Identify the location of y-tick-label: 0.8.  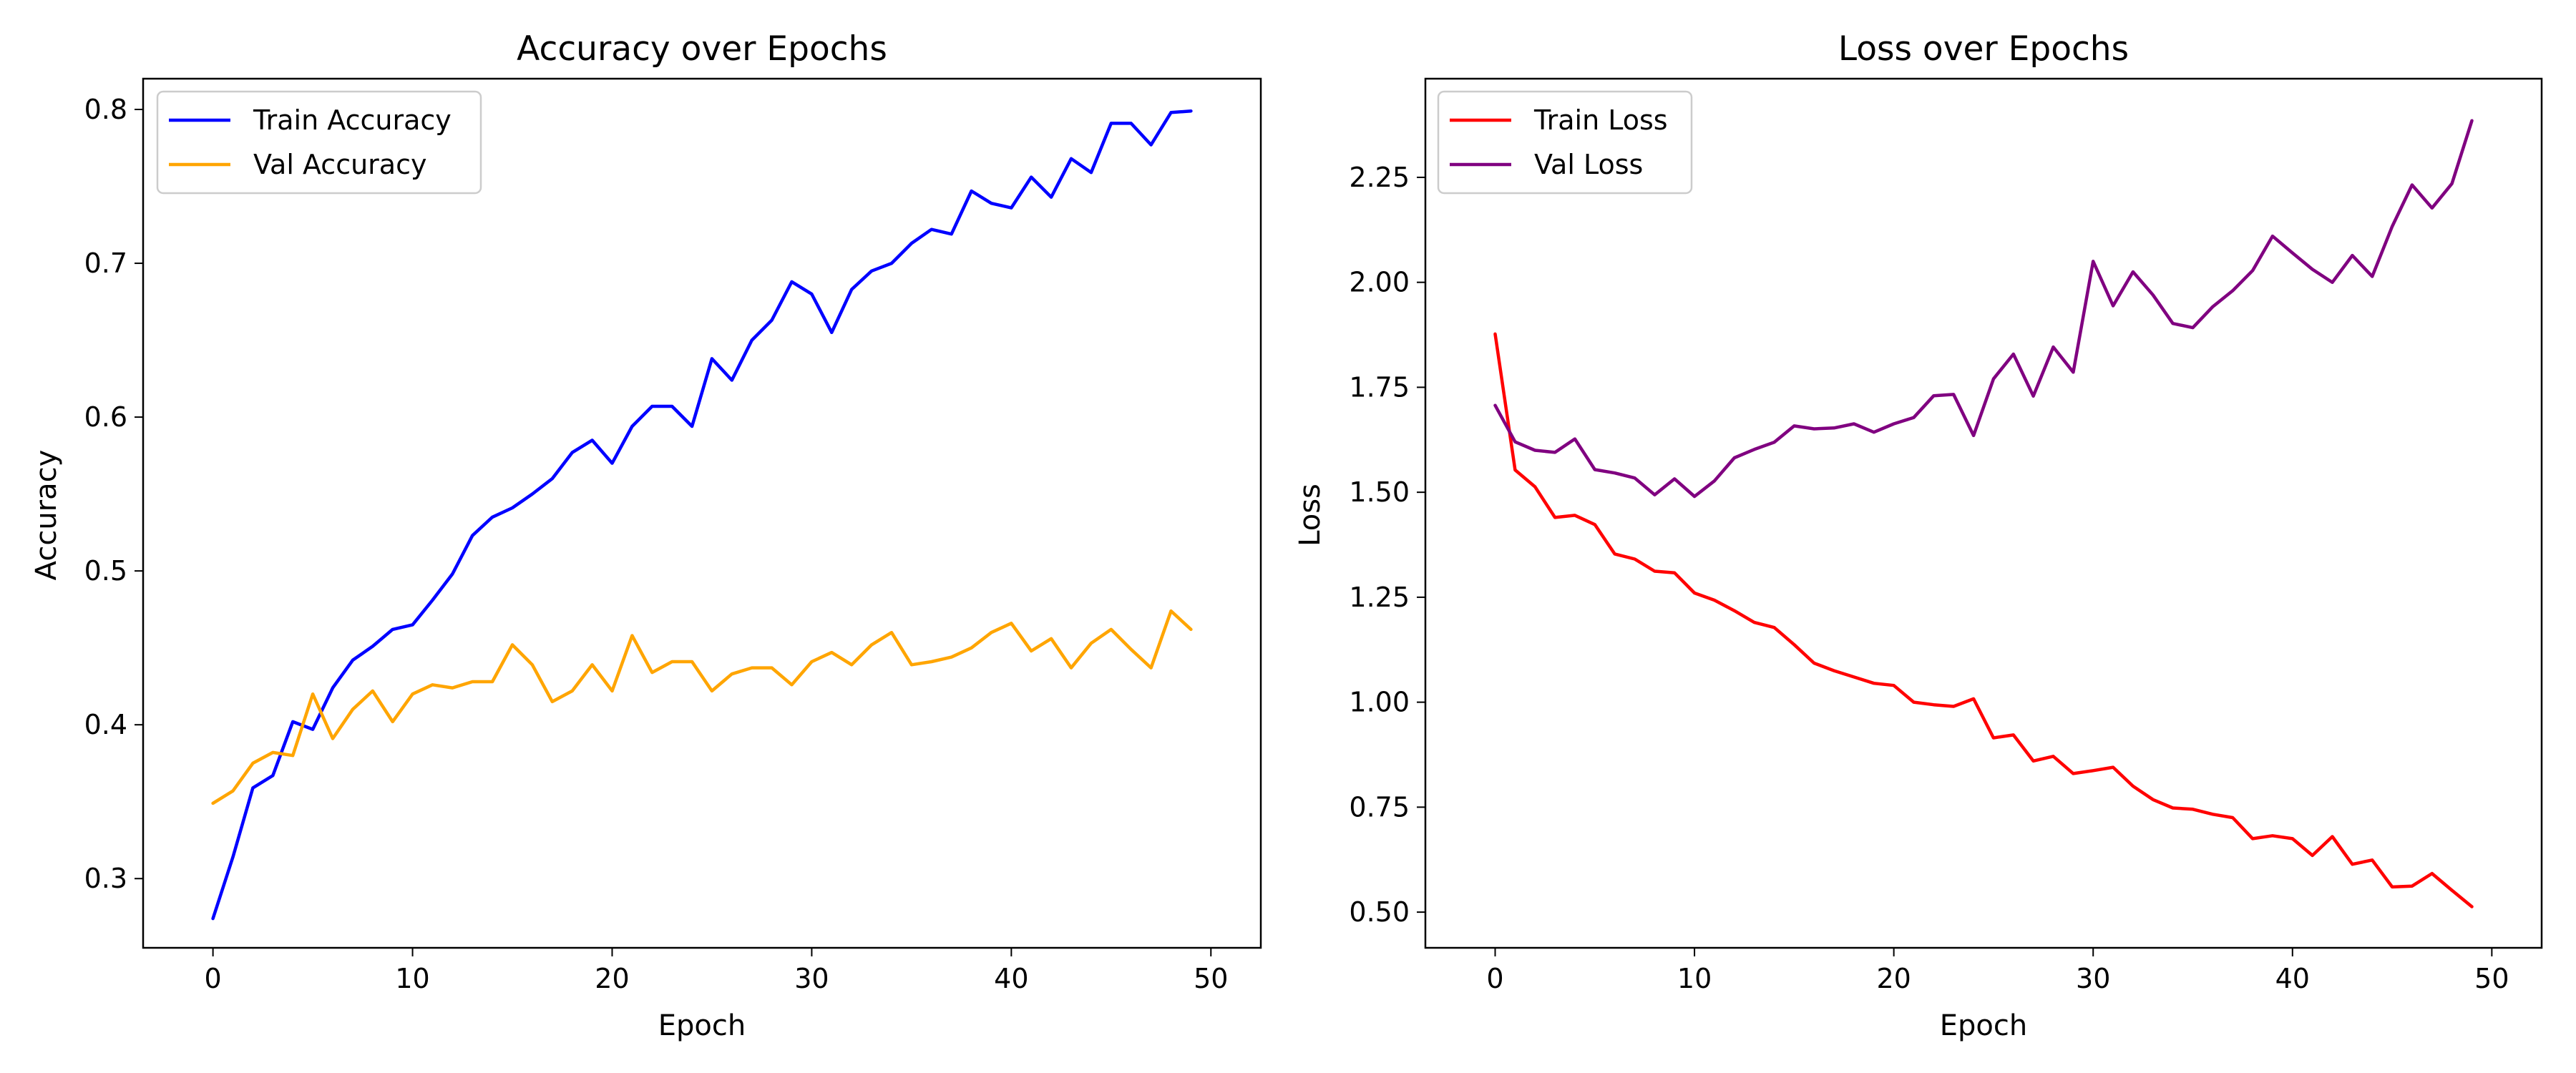
(105, 109).